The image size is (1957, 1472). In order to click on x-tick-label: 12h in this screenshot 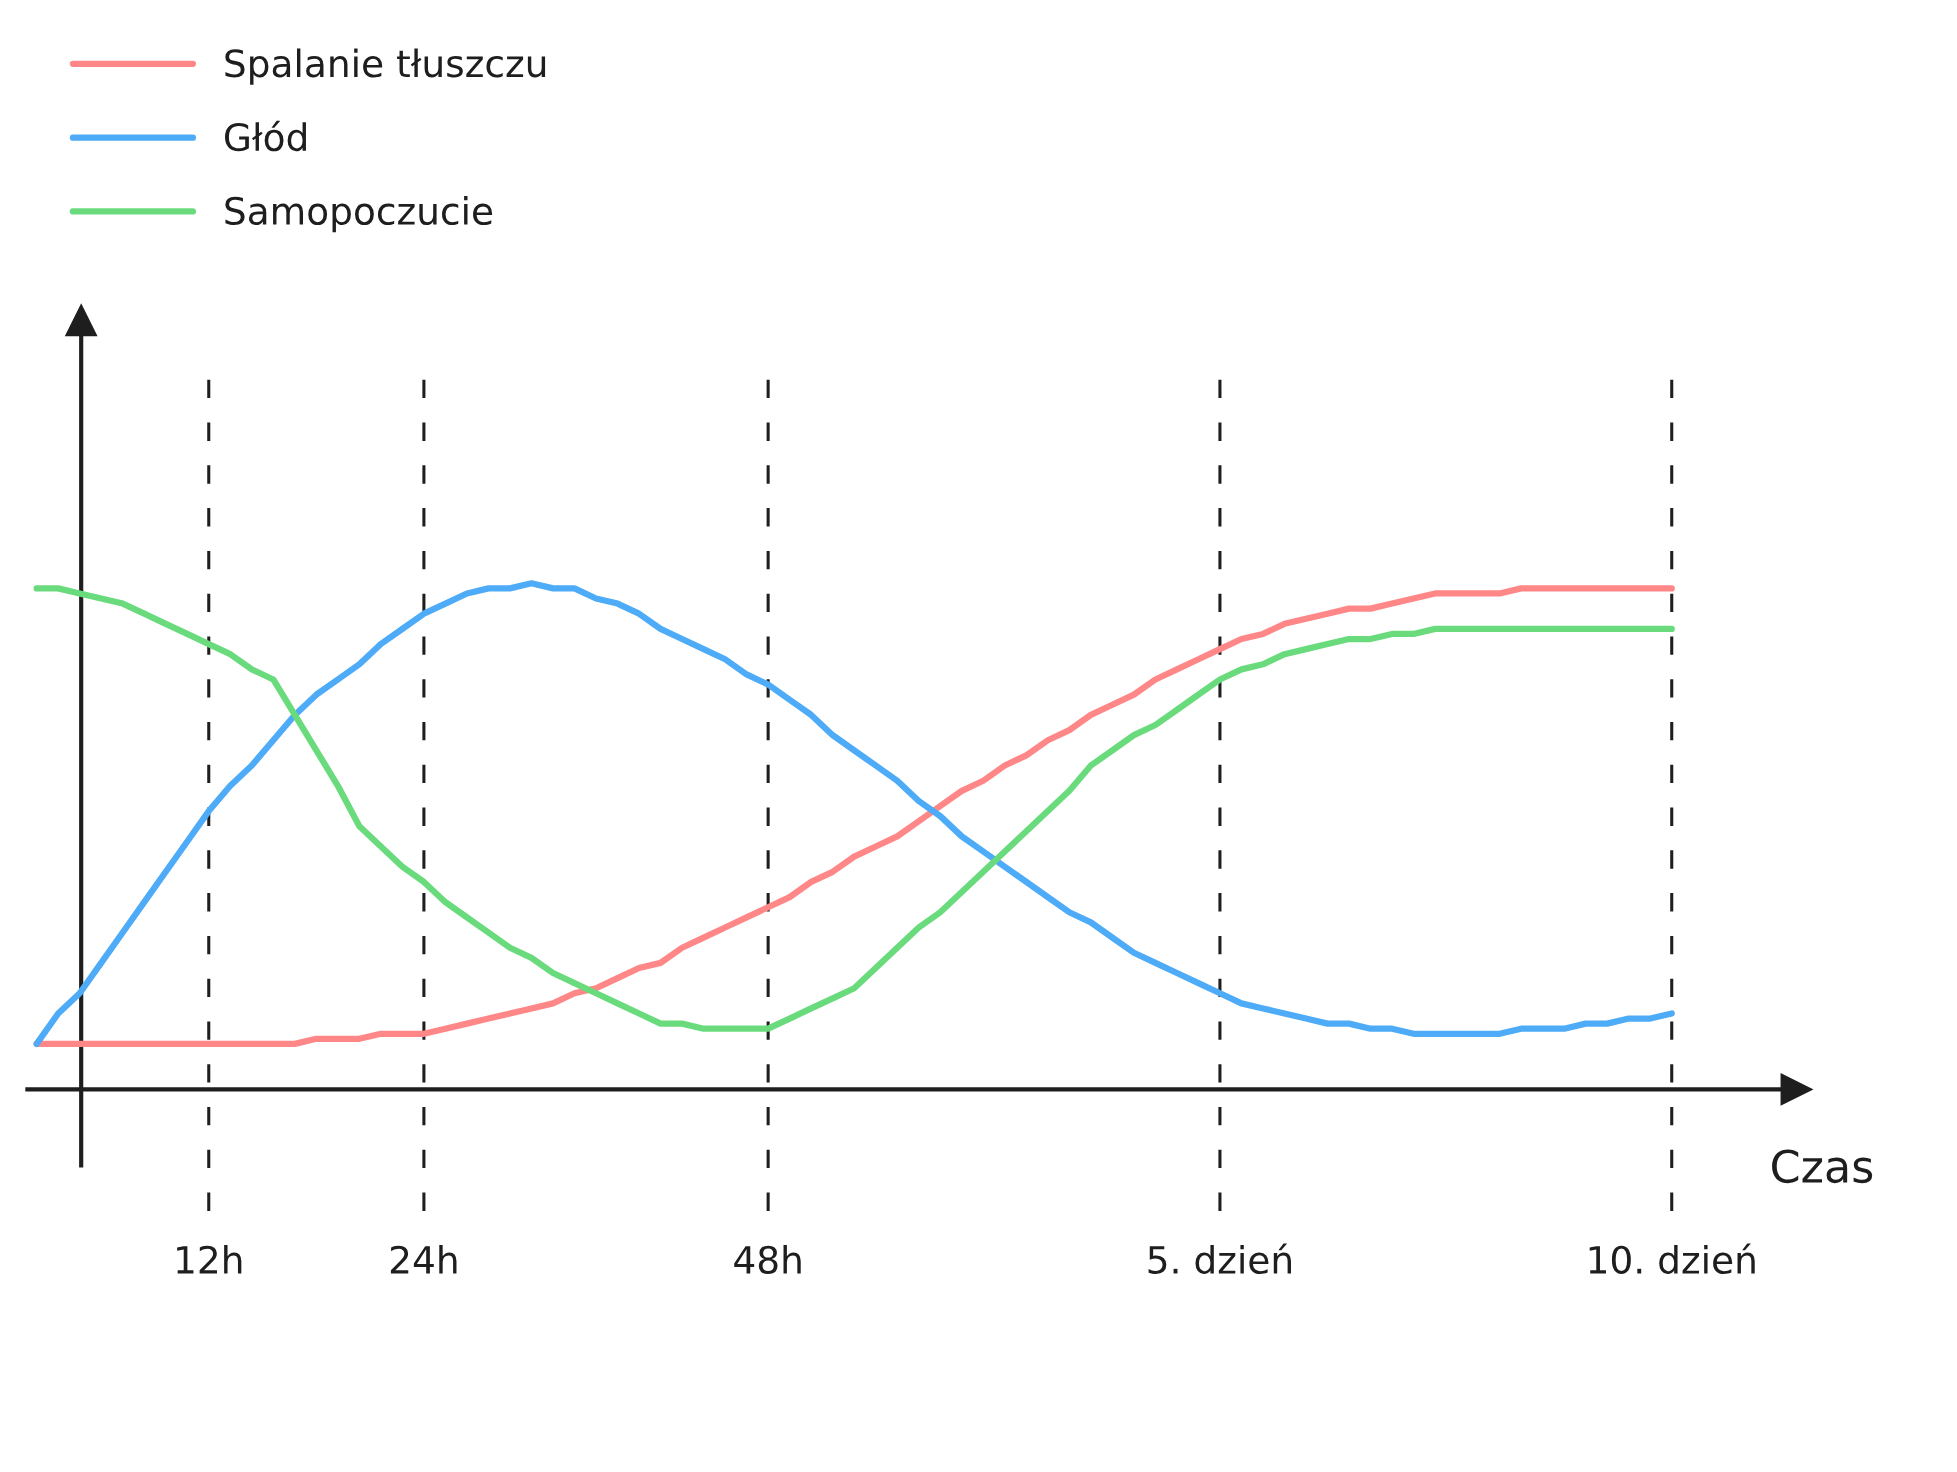, I will do `click(209, 1259)`.